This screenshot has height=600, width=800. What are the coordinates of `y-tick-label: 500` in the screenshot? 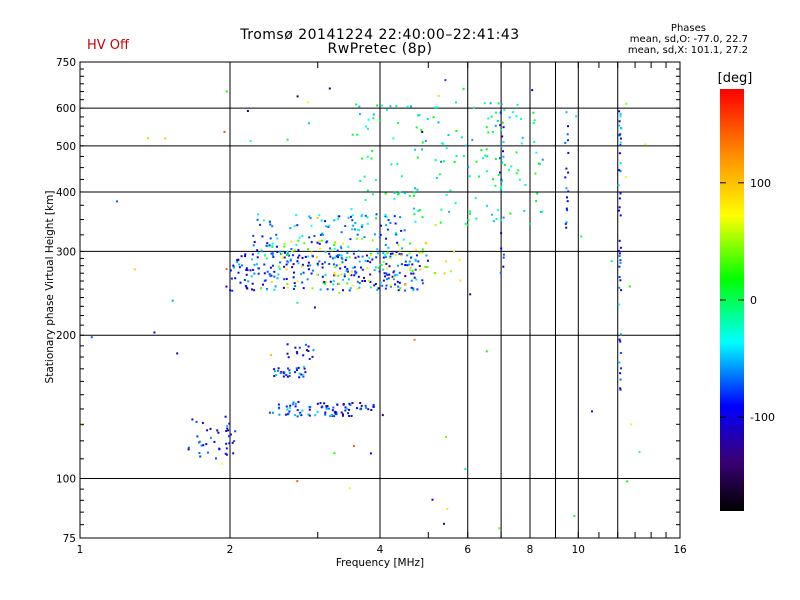 It's located at (66, 147).